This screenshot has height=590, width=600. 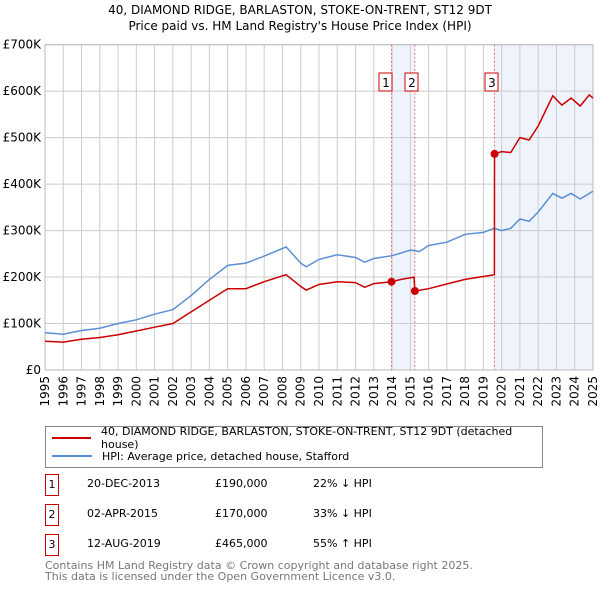 I want to click on sale-marker-badge: 3, so click(x=52, y=545).